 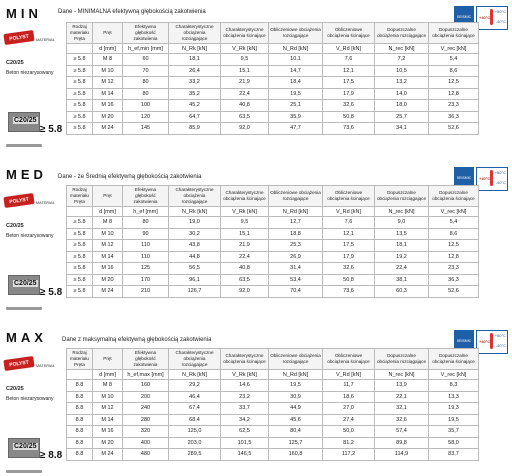 I want to click on table-cell: 52,6, so click(x=453, y=291).